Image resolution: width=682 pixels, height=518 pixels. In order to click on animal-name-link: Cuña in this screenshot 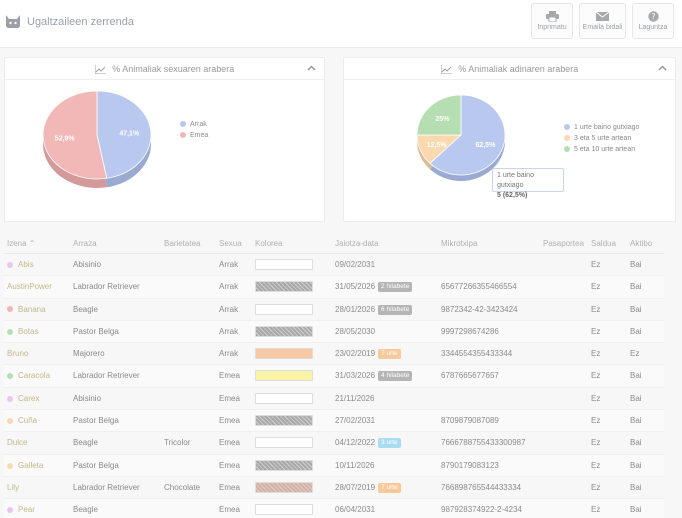, I will do `click(22, 420)`.